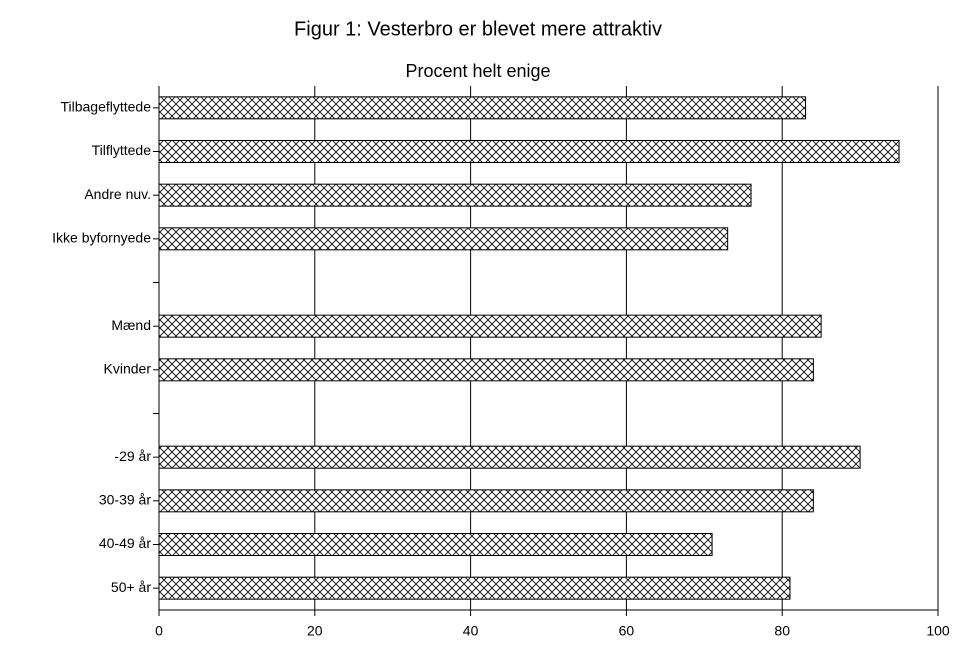 This screenshot has height=648, width=957. I want to click on x-tick-label: 0, so click(159, 631).